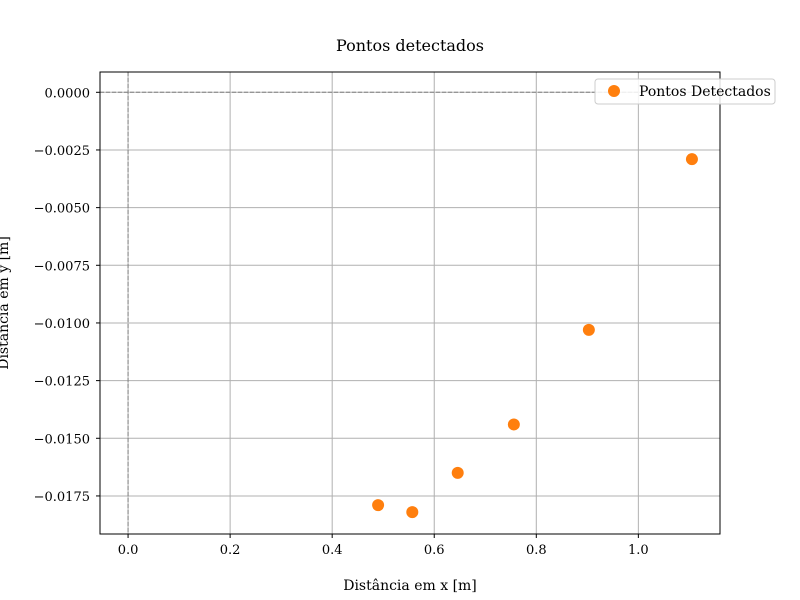 The height and width of the screenshot is (600, 800). What do you see at coordinates (410, 45) in the screenshot?
I see `chart-title: Pontos detectados` at bounding box center [410, 45].